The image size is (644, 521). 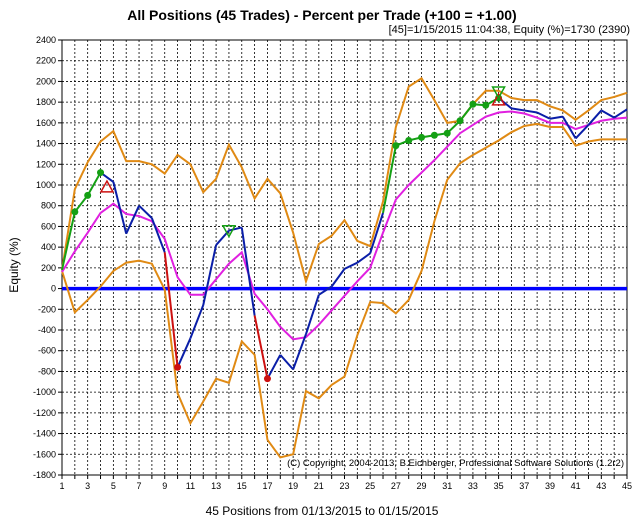 What do you see at coordinates (139, 486) in the screenshot?
I see `x-tick-label: 7` at bounding box center [139, 486].